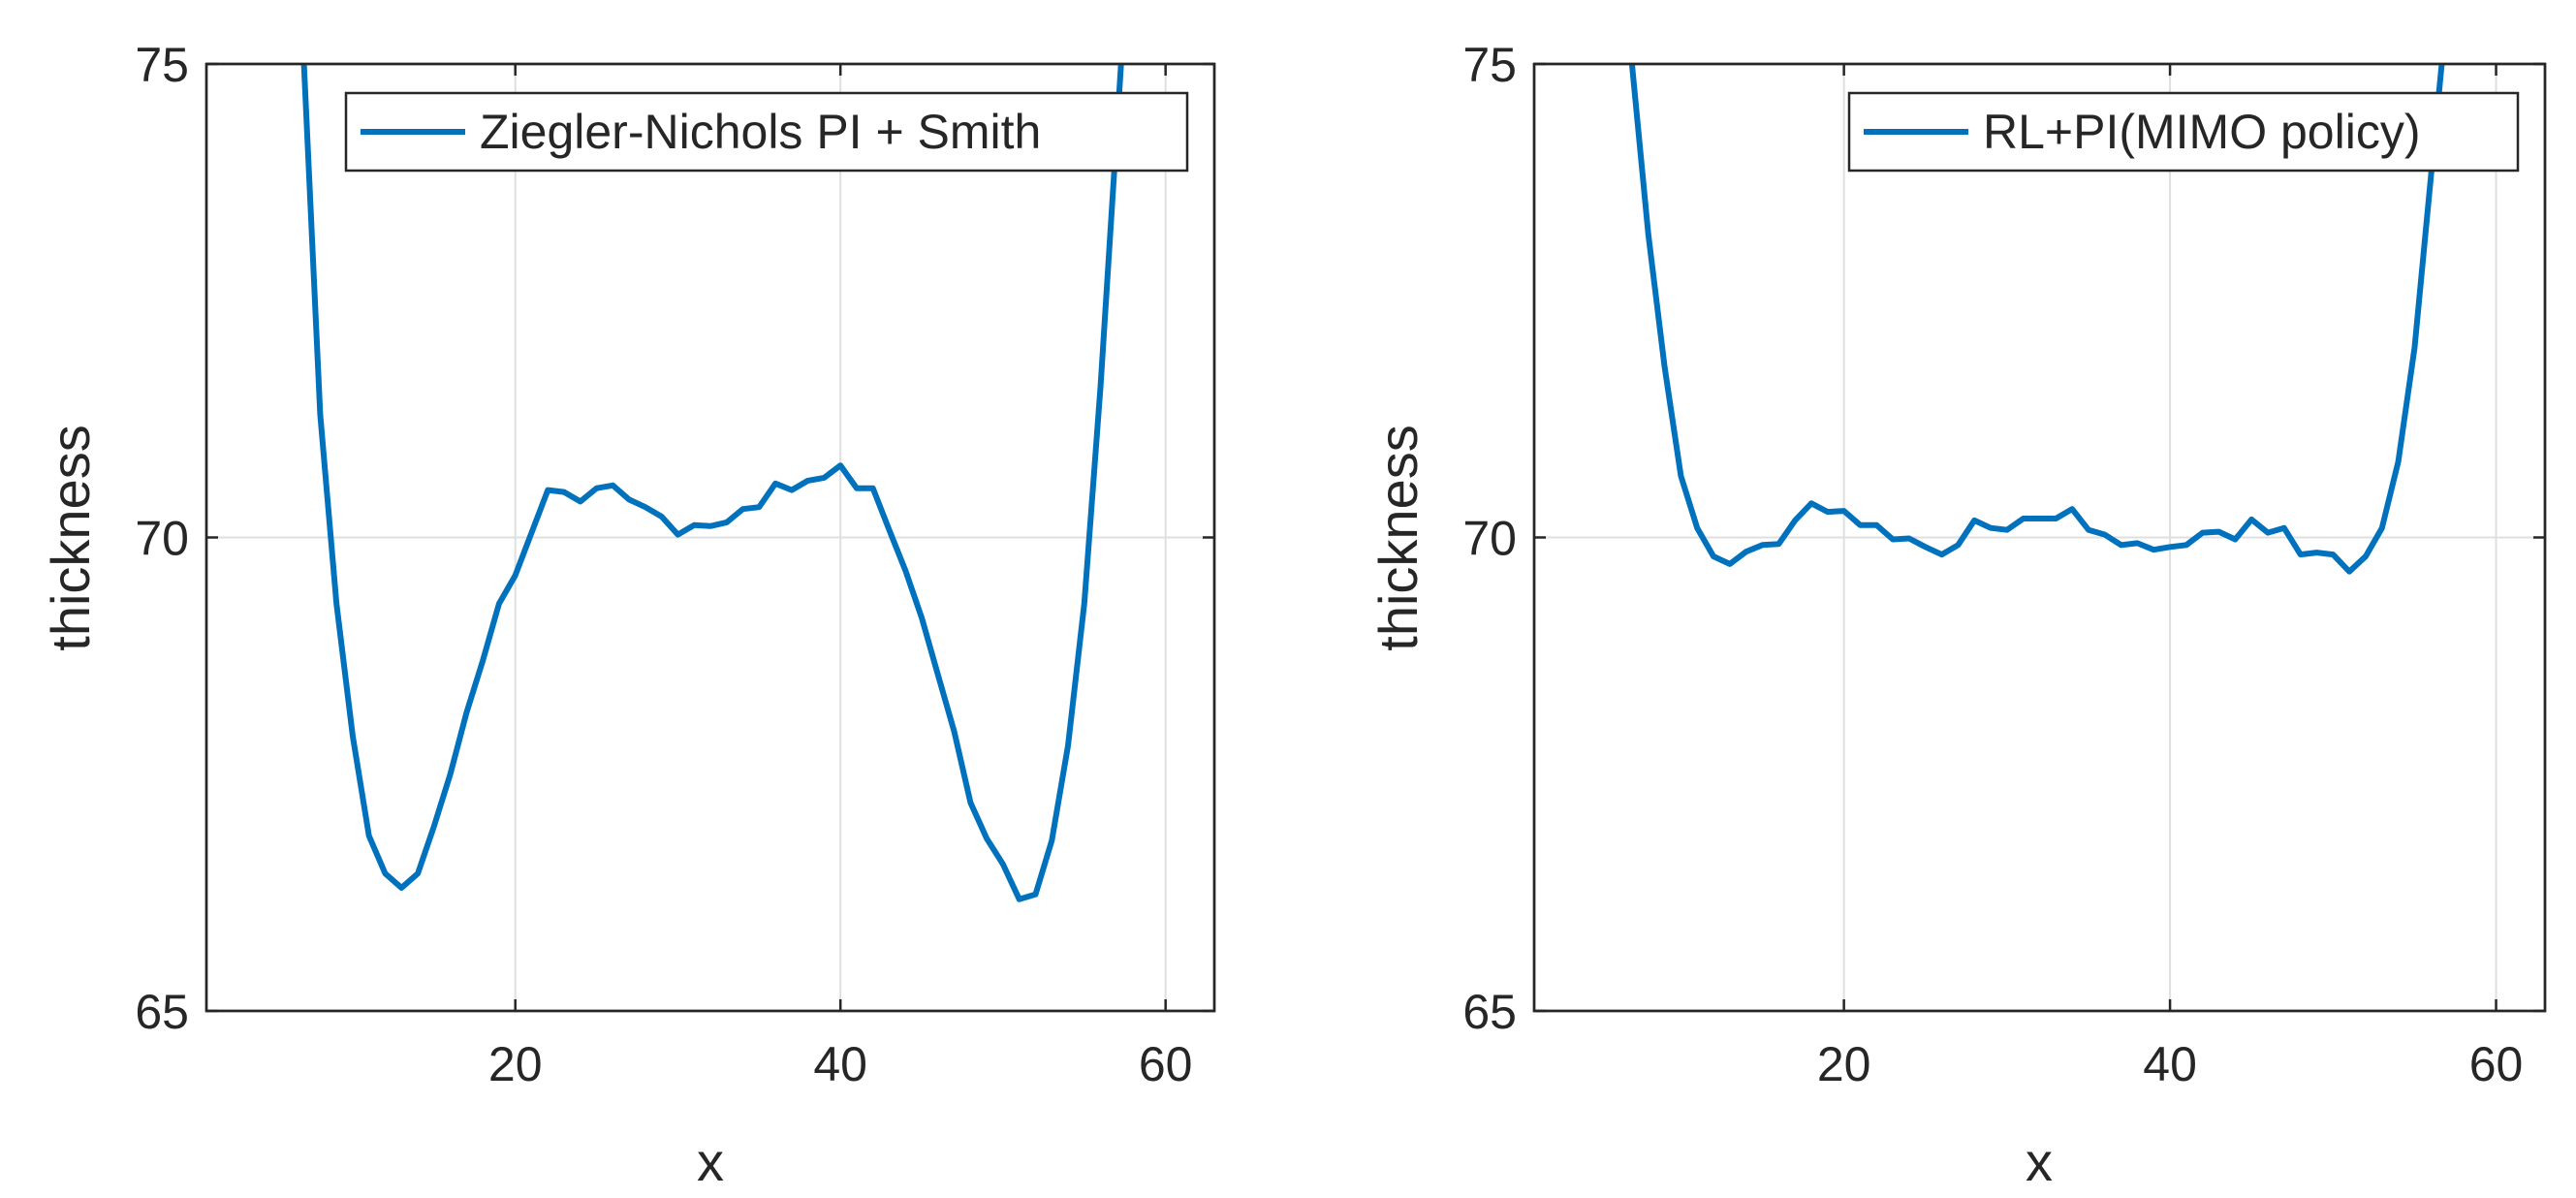 The height and width of the screenshot is (1198, 2576). What do you see at coordinates (2496, 1064) in the screenshot?
I see `right-xtick-label: 60` at bounding box center [2496, 1064].